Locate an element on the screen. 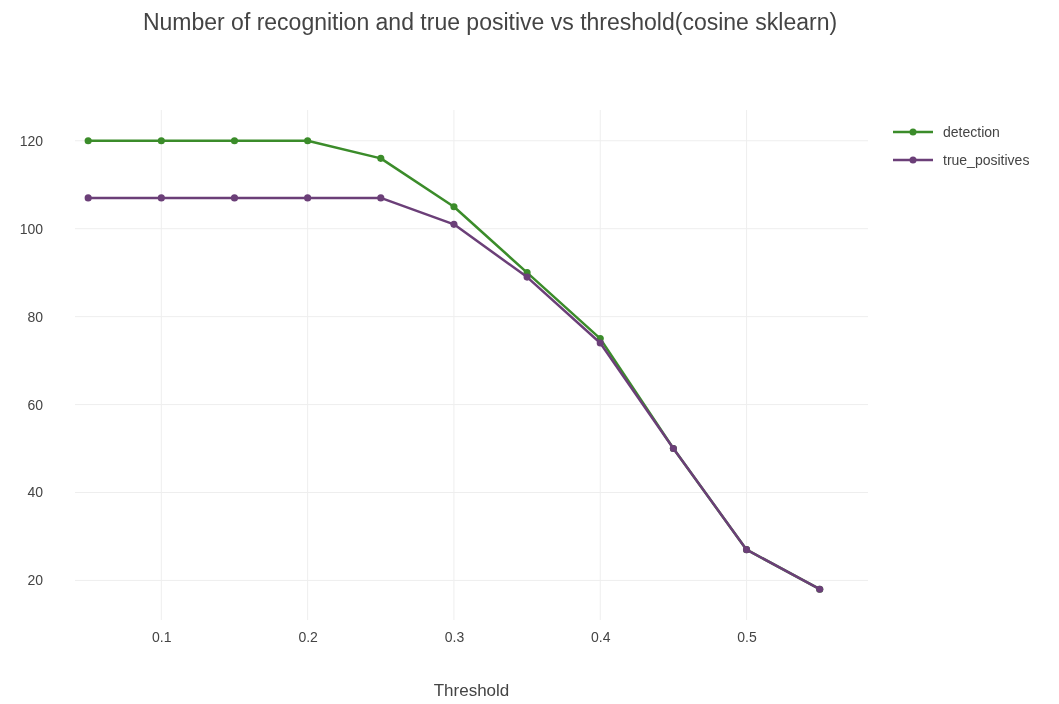 The width and height of the screenshot is (1059, 704). y-tick-label: 40 is located at coordinates (35, 492).